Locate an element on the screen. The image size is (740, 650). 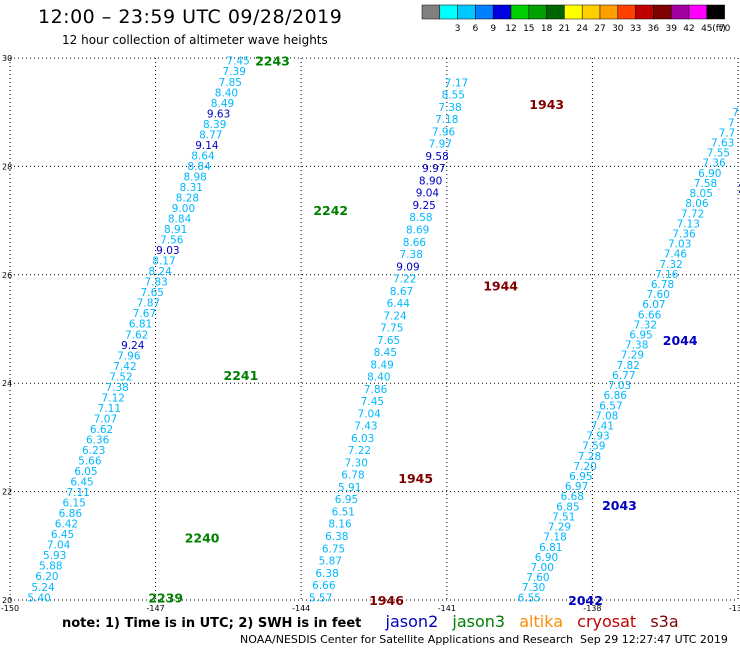
legend-tick-label: 9 is located at coordinates (493, 29).